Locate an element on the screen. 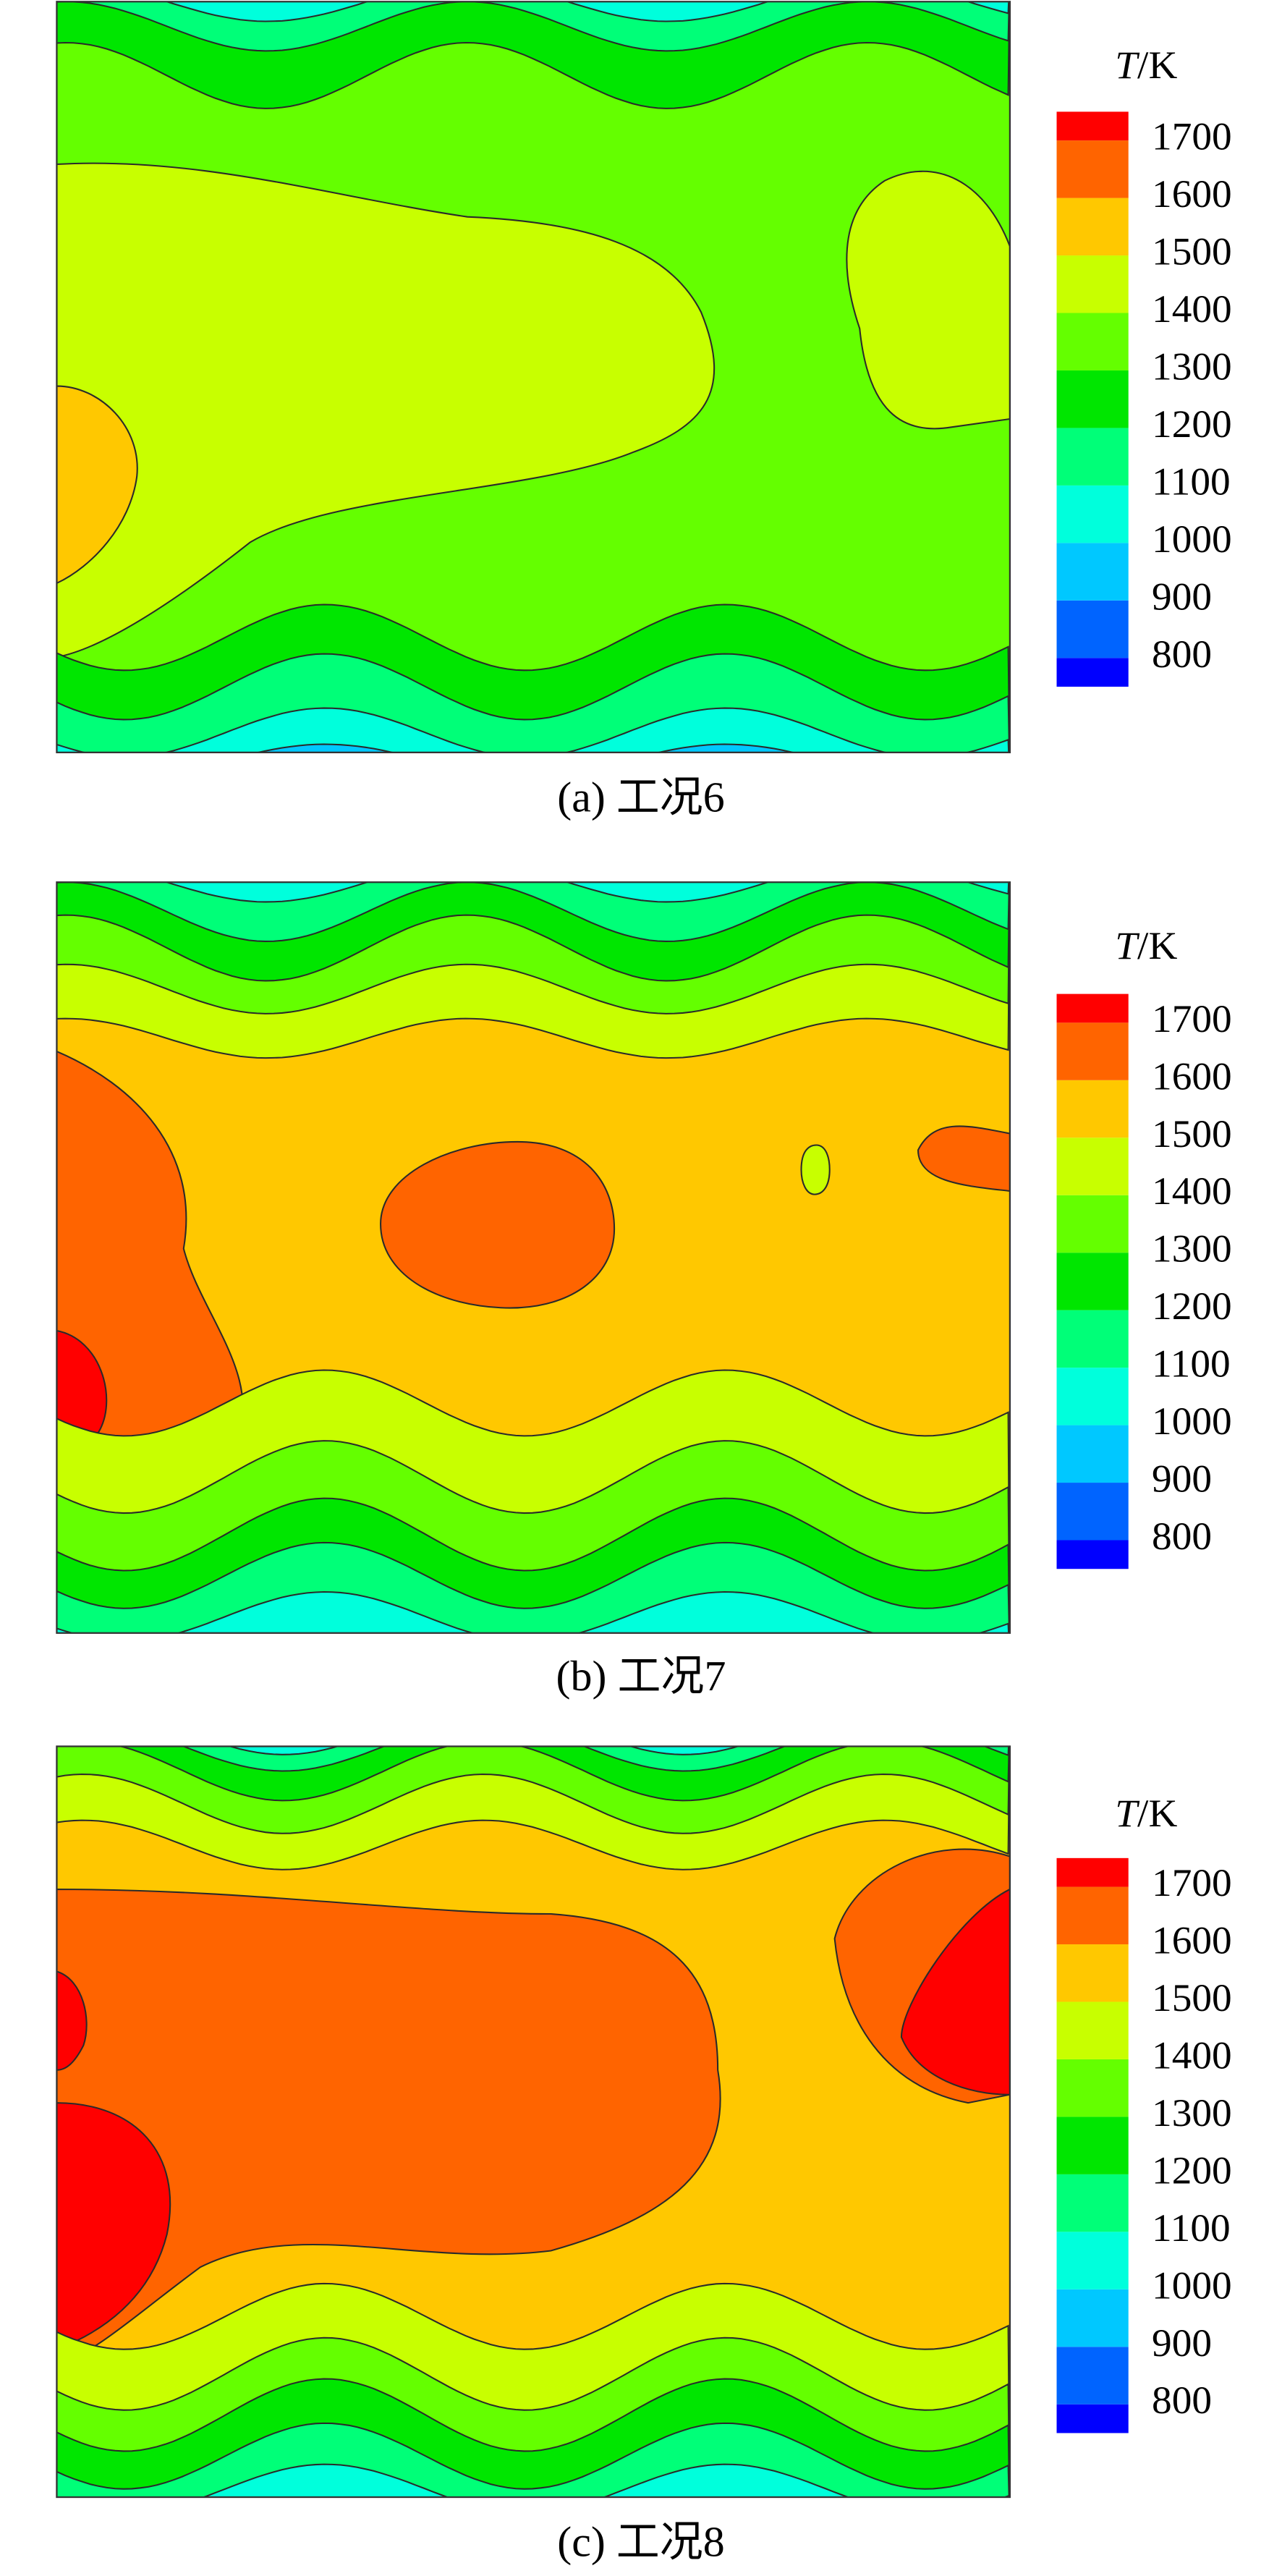 This screenshot has height=2576, width=1282. caption: (c) 工况8 is located at coordinates (641, 2541).